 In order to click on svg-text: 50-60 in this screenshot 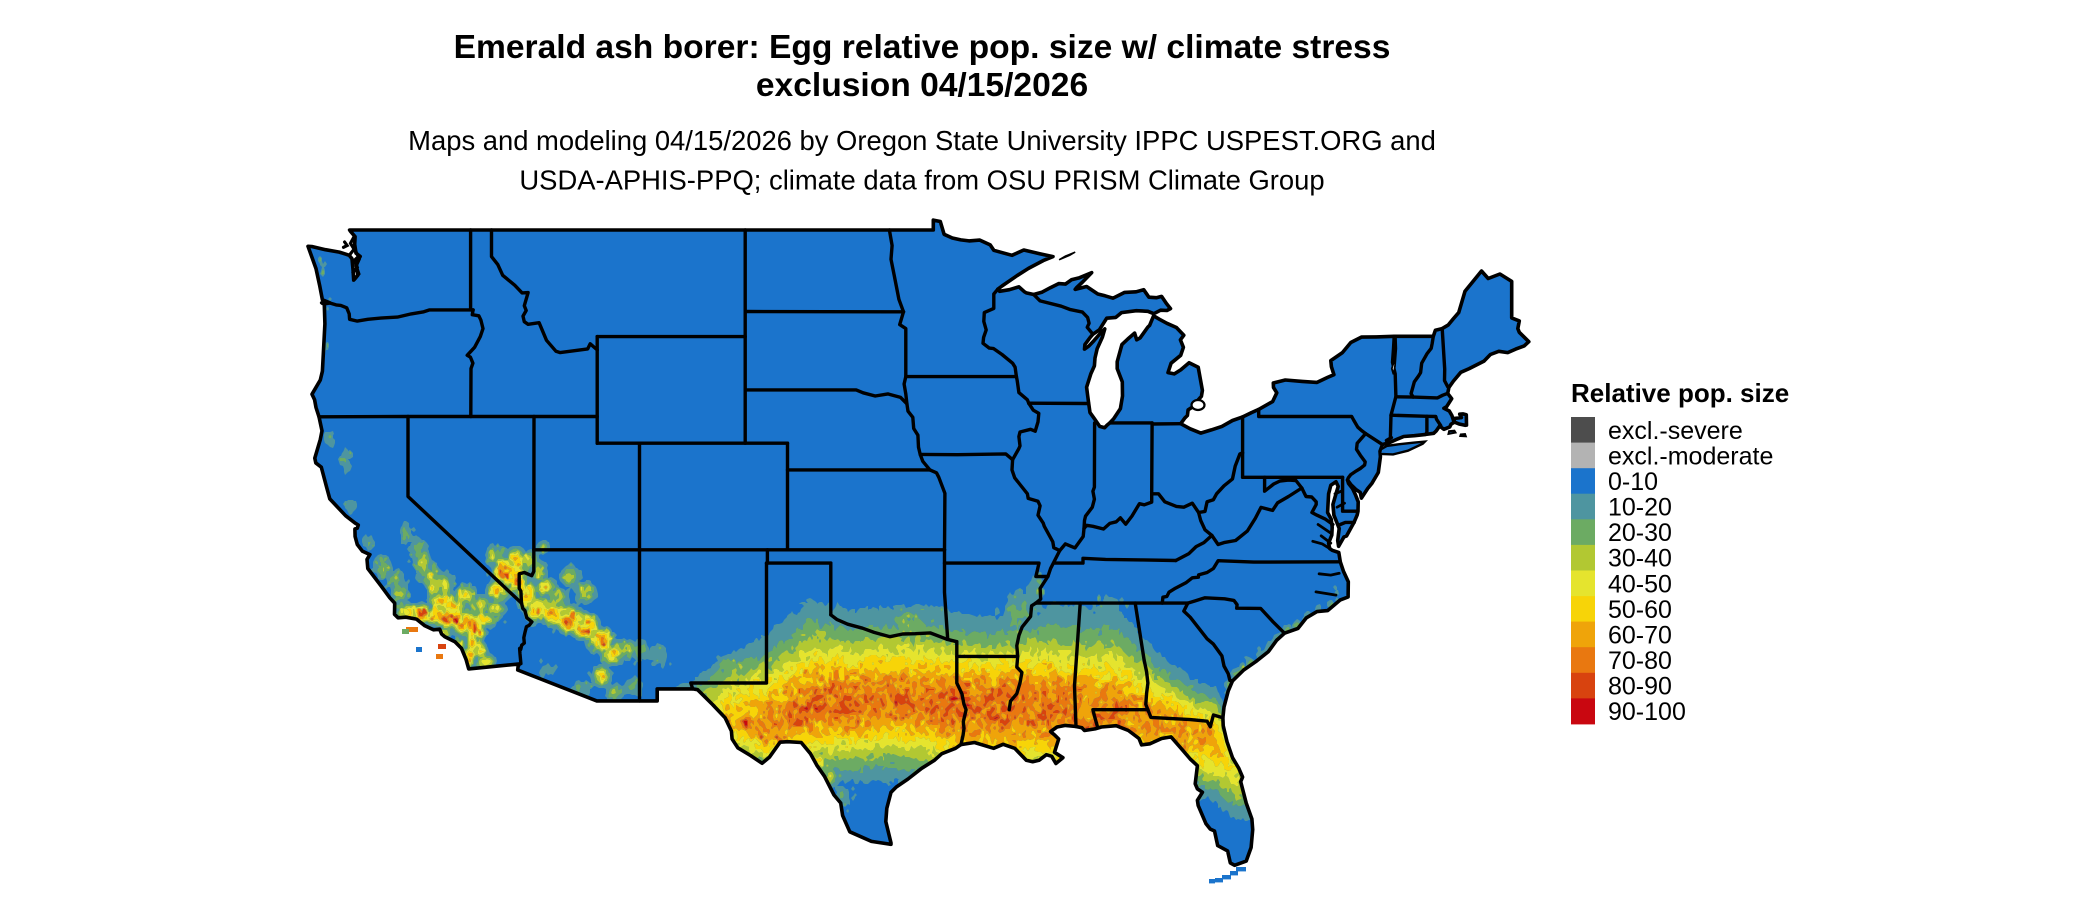, I will do `click(1640, 610)`.